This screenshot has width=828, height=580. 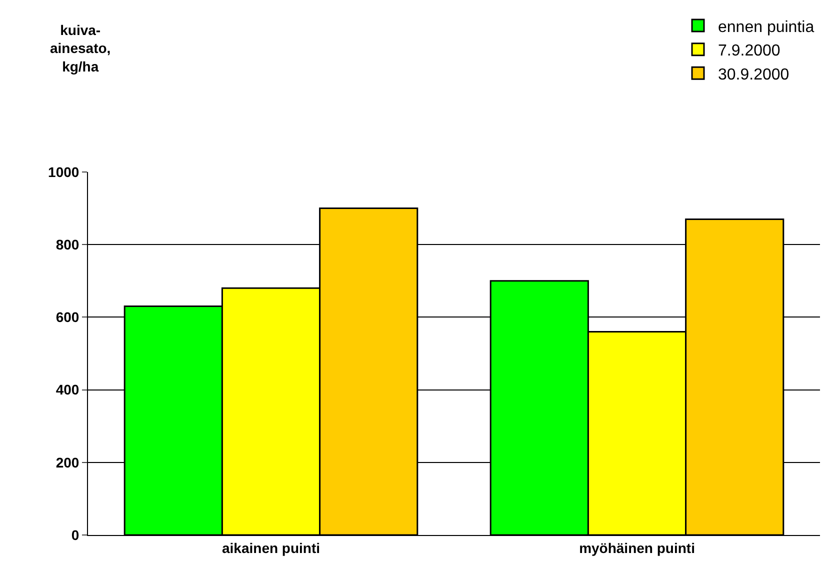 I want to click on x-tick-label: myöhäinen puinti, so click(x=637, y=548).